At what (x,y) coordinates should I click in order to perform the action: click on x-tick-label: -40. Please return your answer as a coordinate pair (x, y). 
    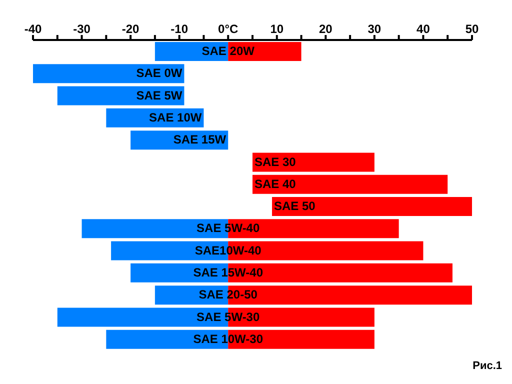
    Looking at the image, I should click on (33, 29).